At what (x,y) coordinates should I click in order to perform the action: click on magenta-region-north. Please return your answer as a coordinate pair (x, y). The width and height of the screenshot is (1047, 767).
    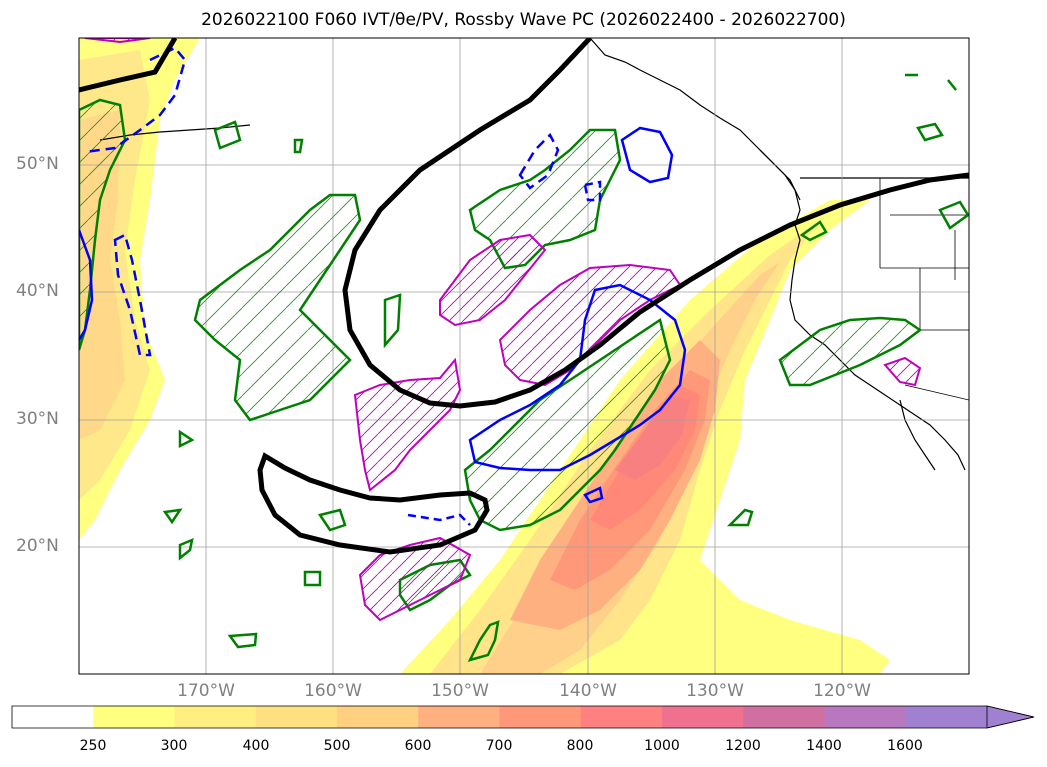
    Looking at the image, I should click on (493, 280).